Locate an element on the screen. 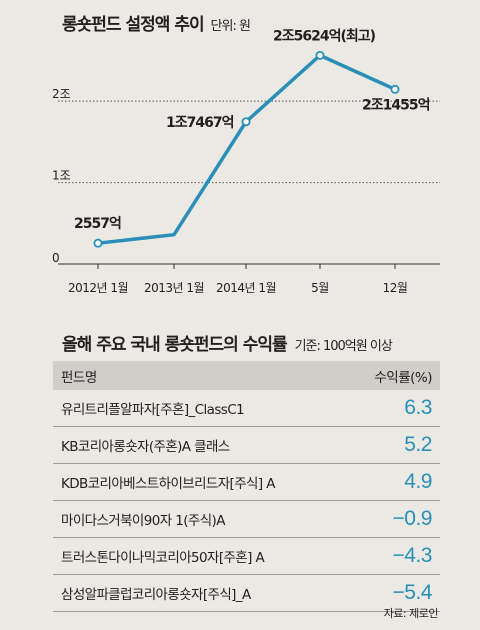  source-note: 자료: 제로인 is located at coordinates (411, 613).